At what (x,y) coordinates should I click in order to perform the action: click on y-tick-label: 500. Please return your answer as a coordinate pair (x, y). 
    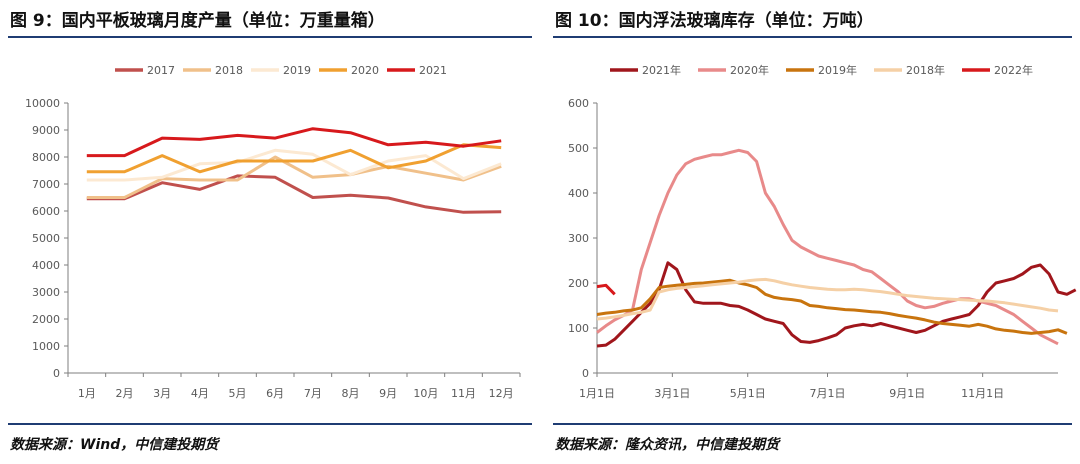
    Looking at the image, I should click on (578, 148).